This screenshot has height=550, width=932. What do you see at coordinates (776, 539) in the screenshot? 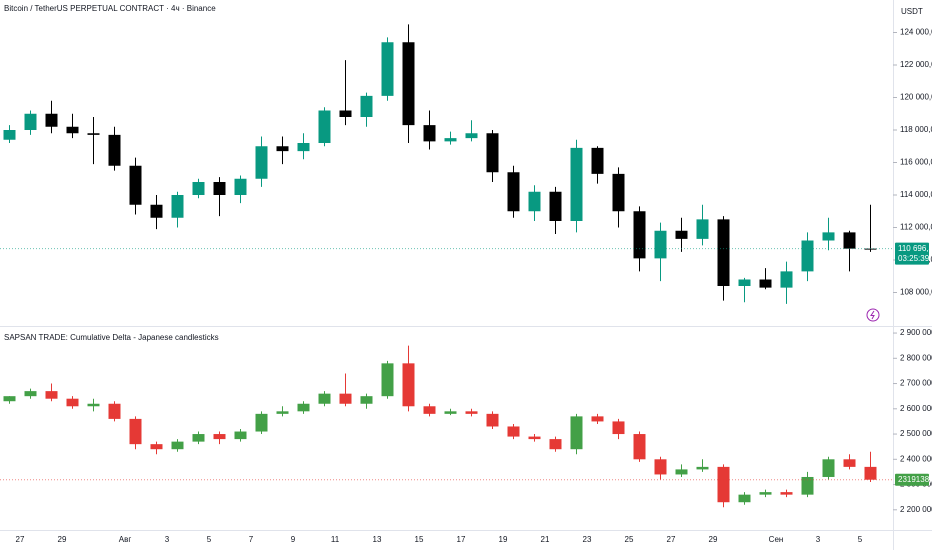
I see `x-tick-label: Сен` at bounding box center [776, 539].